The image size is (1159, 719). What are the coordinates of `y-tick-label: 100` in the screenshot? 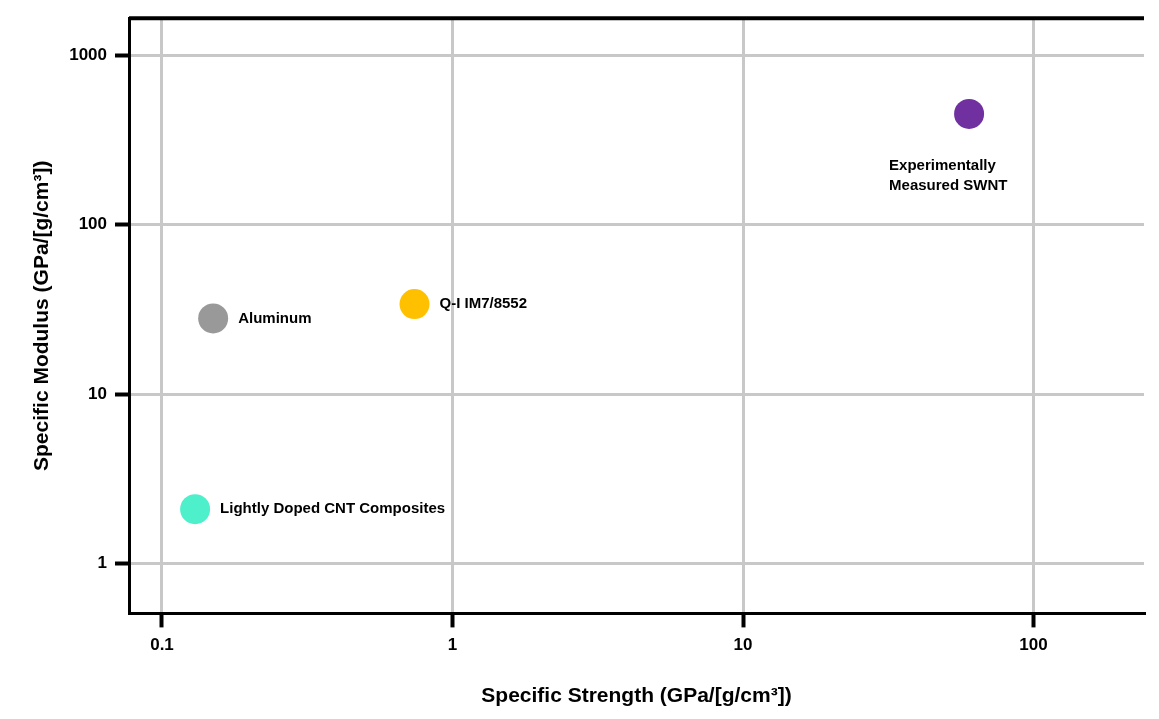 It's located at (93, 224).